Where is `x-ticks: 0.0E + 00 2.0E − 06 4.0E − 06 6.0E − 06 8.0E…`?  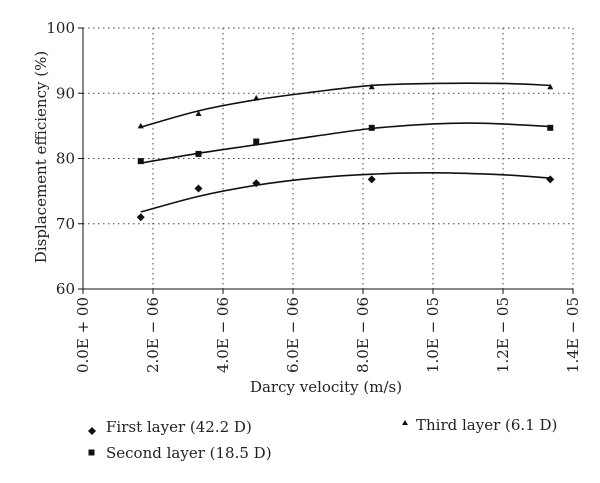
x-ticks: 0.0E + 00 2.0E − 06 4.0E − 06 6.0E − 06 8.0E… is located at coordinates (328, 331).